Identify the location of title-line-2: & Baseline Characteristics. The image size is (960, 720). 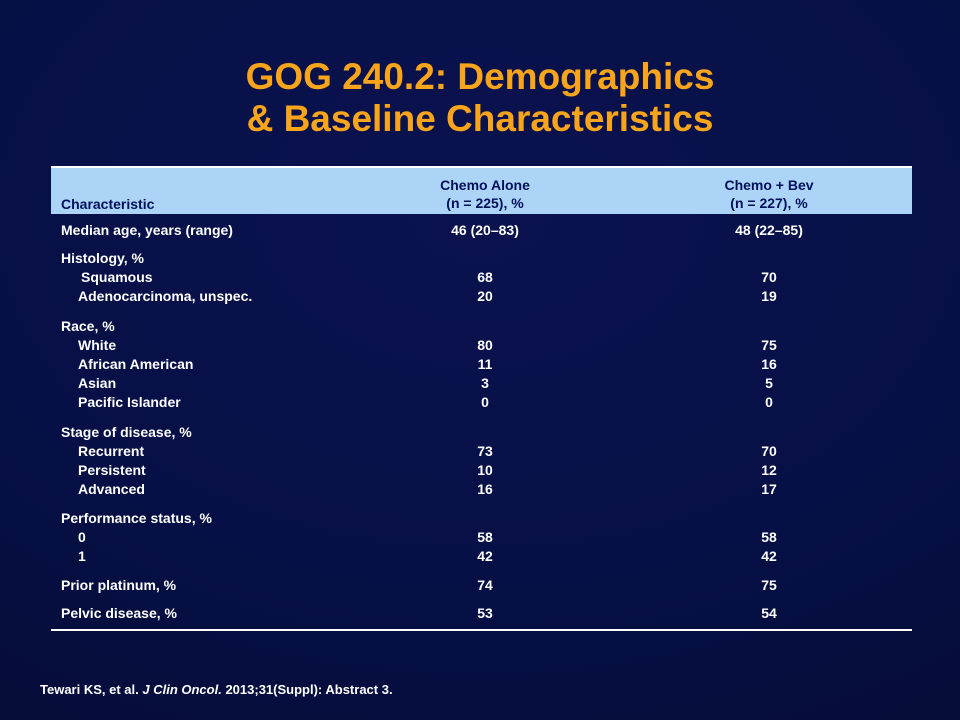
(480, 118).